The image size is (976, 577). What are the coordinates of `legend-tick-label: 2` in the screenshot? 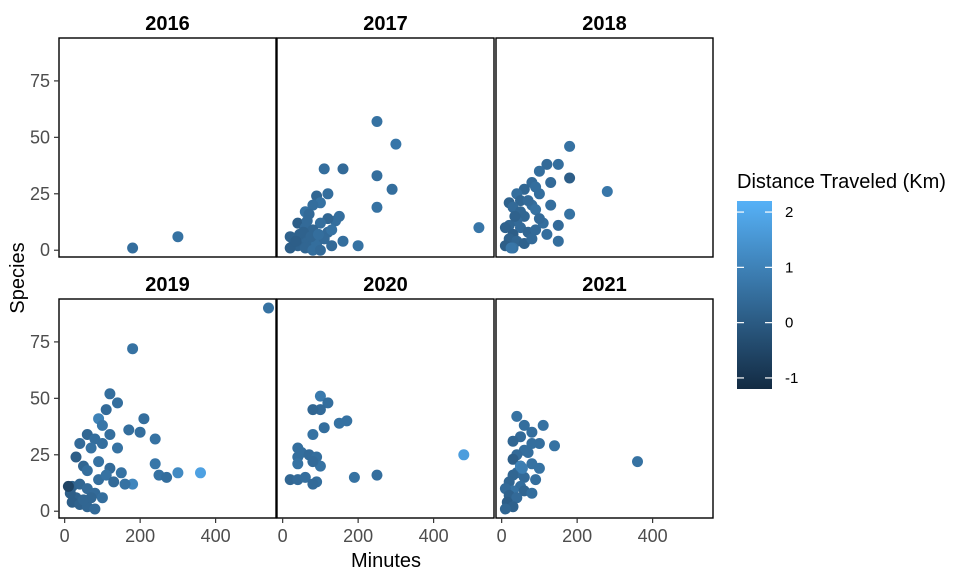 It's located at (789, 212).